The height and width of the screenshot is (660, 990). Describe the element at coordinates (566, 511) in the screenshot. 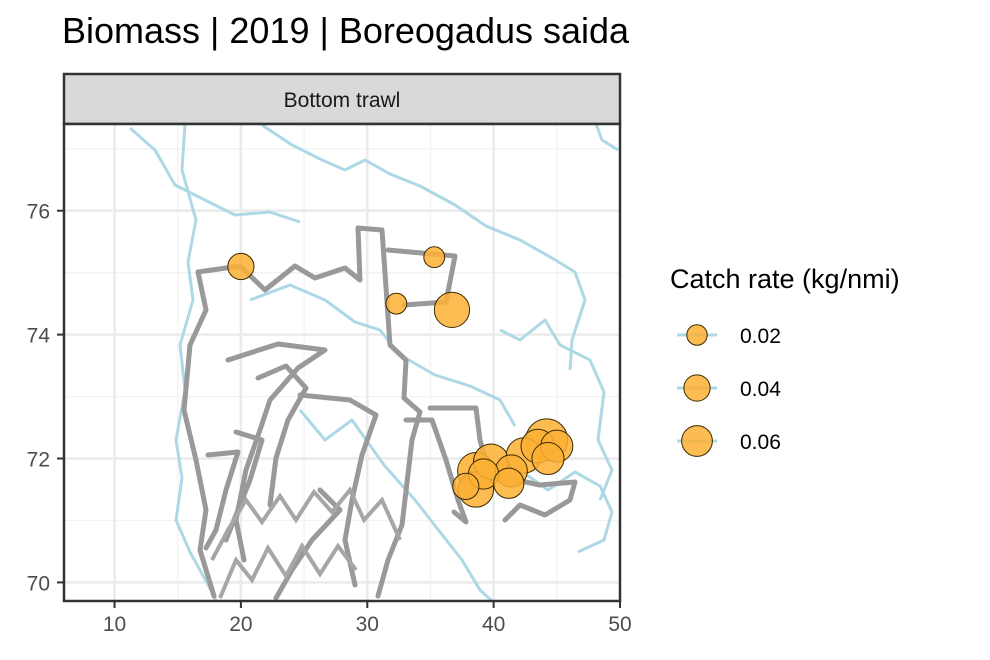

I see `coastline-east-bay` at that location.